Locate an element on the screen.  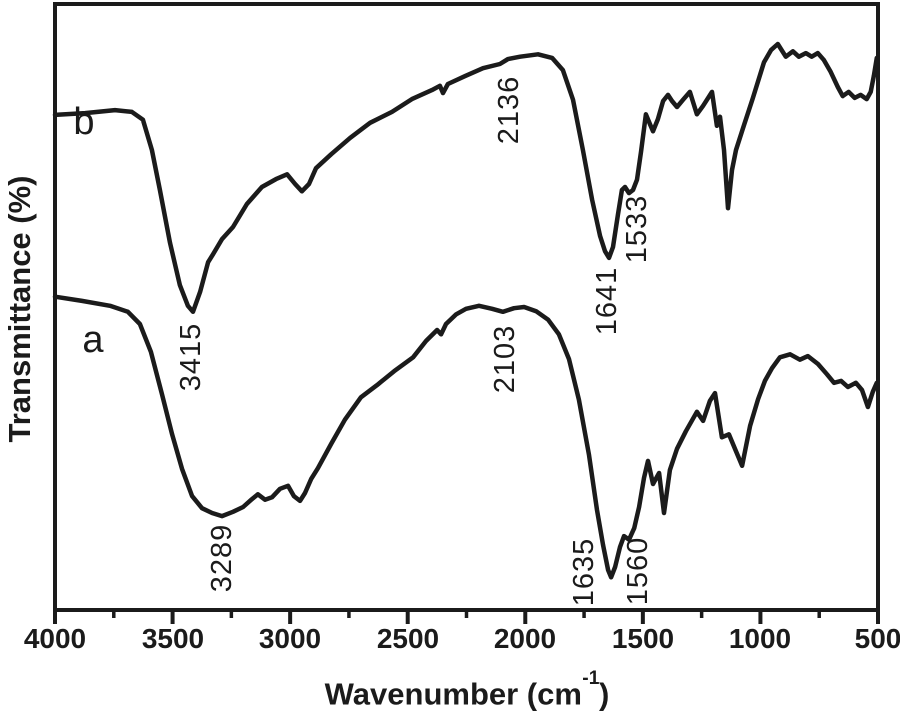
x-tick-label-1500: 1500 is located at coordinates (643, 638).